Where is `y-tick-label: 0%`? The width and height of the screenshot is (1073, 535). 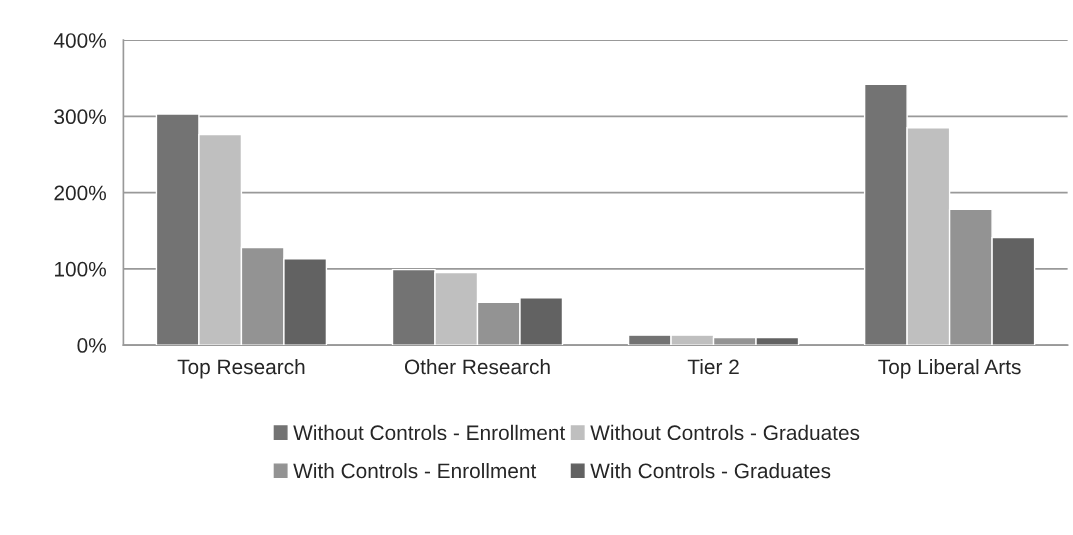 y-tick-label: 0% is located at coordinates (91, 345).